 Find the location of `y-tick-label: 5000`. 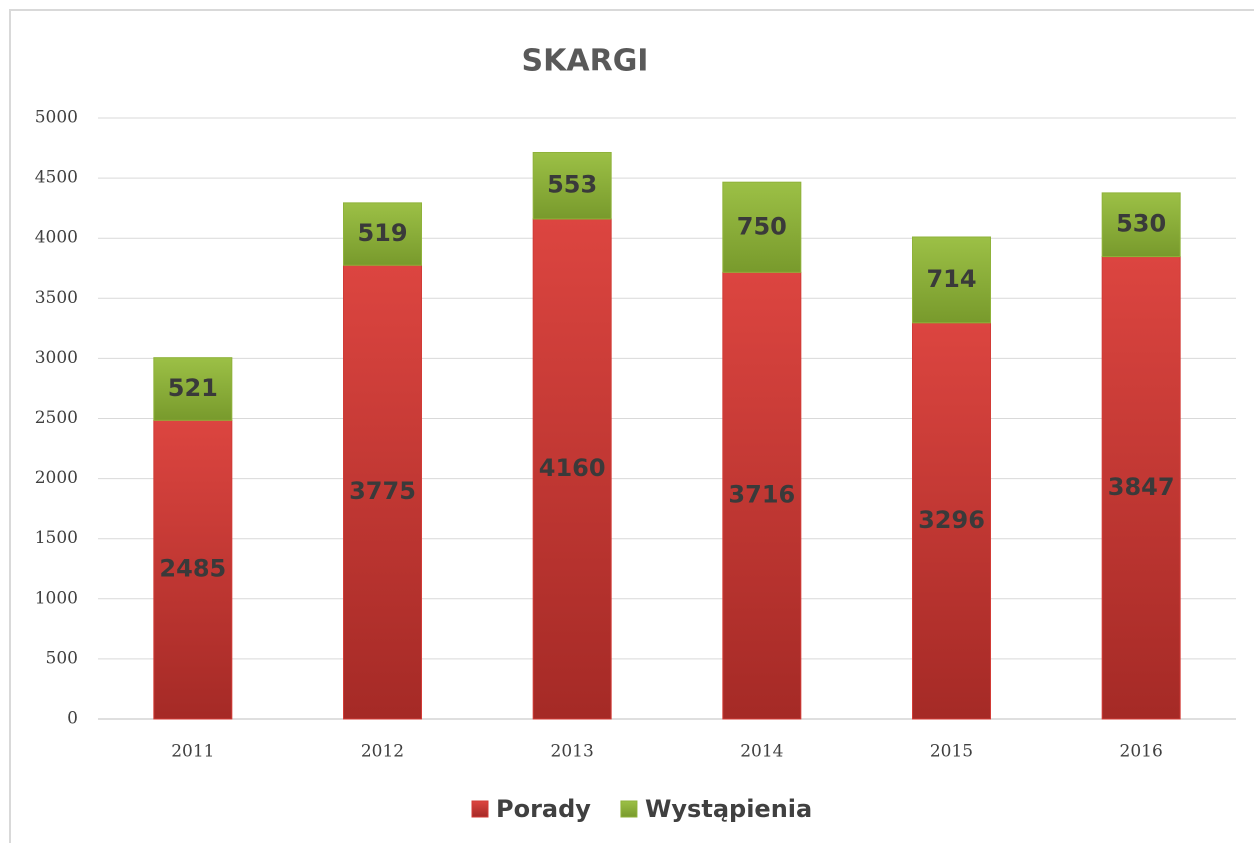

y-tick-label: 5000 is located at coordinates (56, 118).